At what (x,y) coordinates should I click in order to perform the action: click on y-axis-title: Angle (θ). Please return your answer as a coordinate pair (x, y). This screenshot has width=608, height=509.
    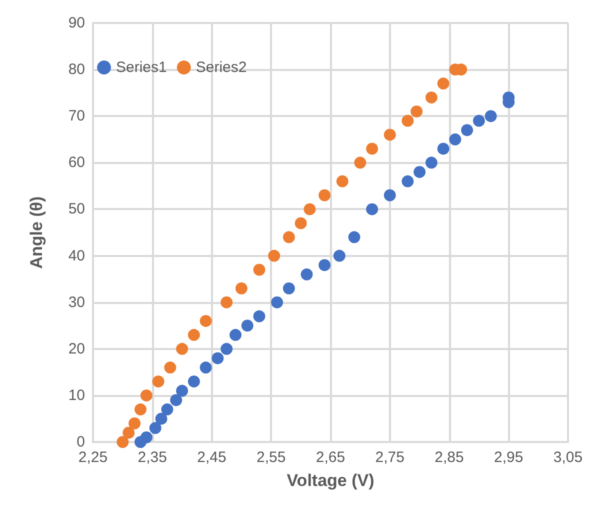
    Looking at the image, I should click on (36, 232).